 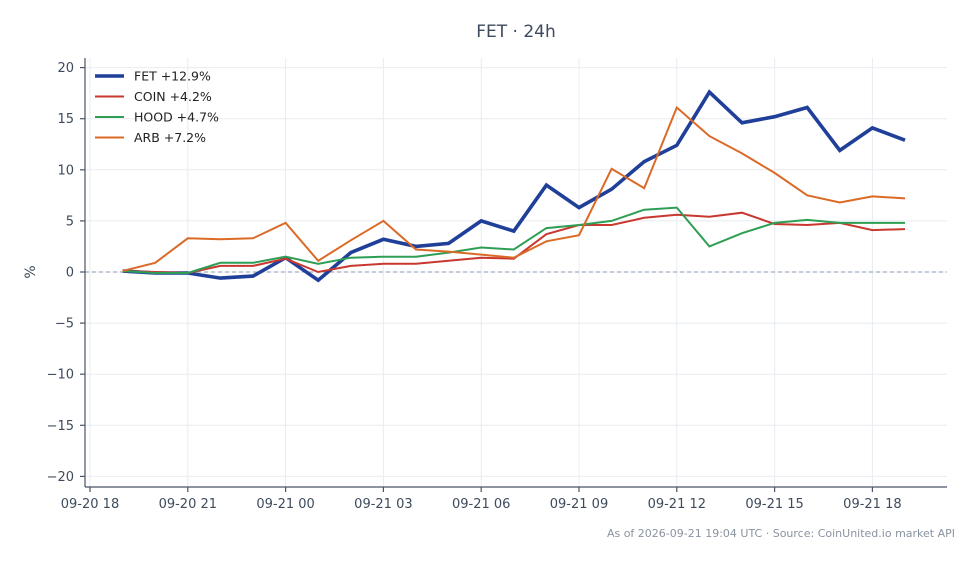 What do you see at coordinates (157, 107) in the screenshot?
I see `legend: FET +12.9% COIN +4.2% HOOD +4.7% ARB +7.2%` at bounding box center [157, 107].